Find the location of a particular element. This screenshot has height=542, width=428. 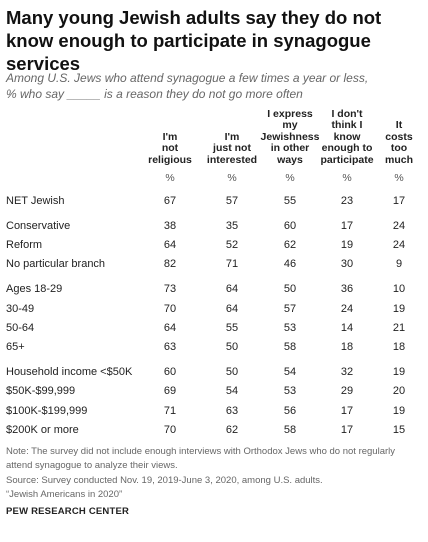

column-header: ways is located at coordinates (290, 159).